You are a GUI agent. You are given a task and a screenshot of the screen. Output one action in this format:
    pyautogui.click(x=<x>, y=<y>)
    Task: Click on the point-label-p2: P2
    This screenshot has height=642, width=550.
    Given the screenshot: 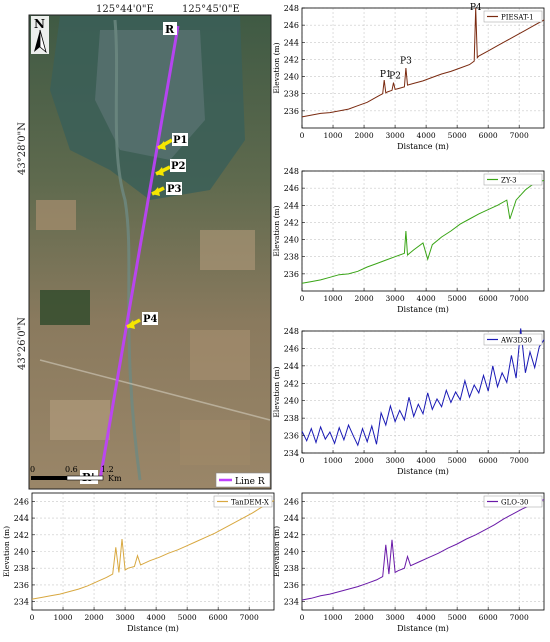 What is the action you would take?
    pyautogui.click(x=178, y=166)
    